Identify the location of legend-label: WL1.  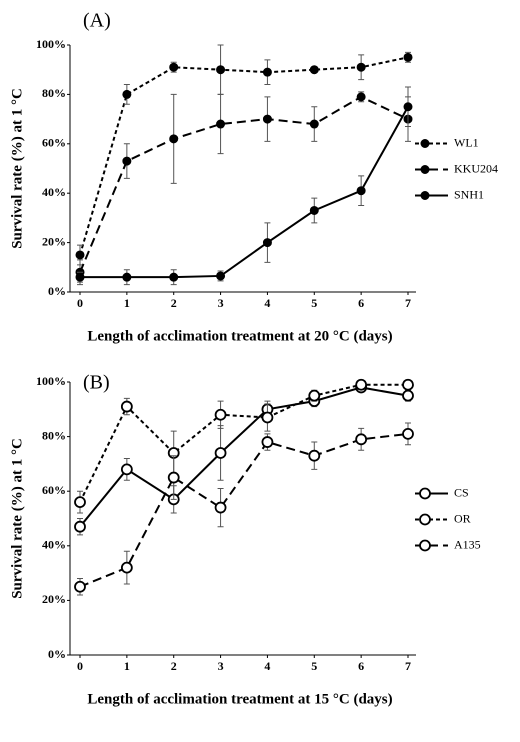
(466, 142).